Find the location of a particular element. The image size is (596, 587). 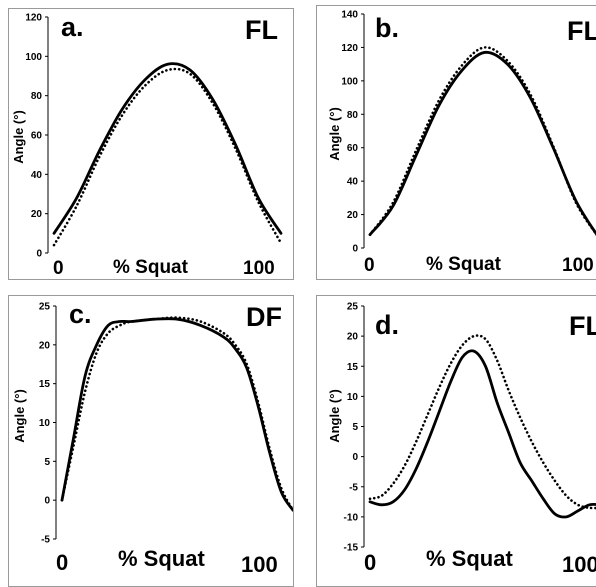

motion-label: DF is located at coordinates (264, 317).